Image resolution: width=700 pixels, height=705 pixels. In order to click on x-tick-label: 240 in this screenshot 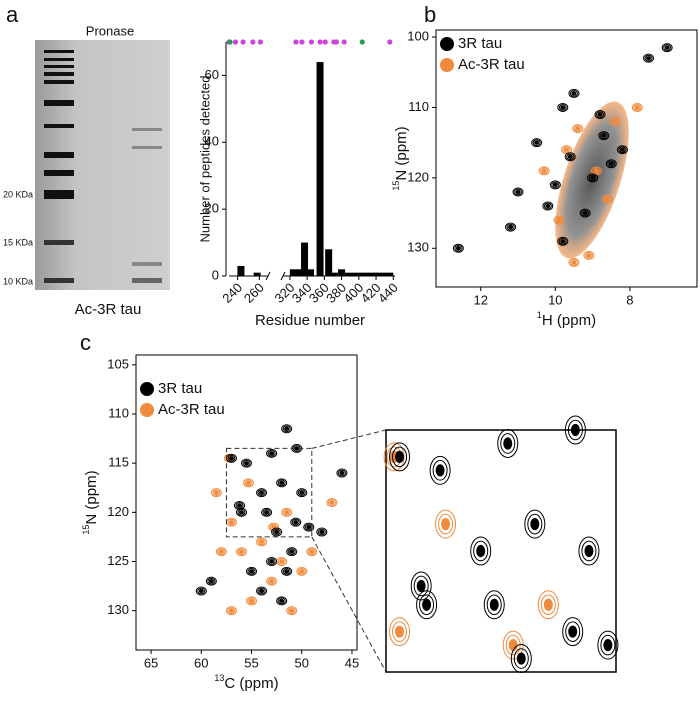, I will do `click(232, 293)`.